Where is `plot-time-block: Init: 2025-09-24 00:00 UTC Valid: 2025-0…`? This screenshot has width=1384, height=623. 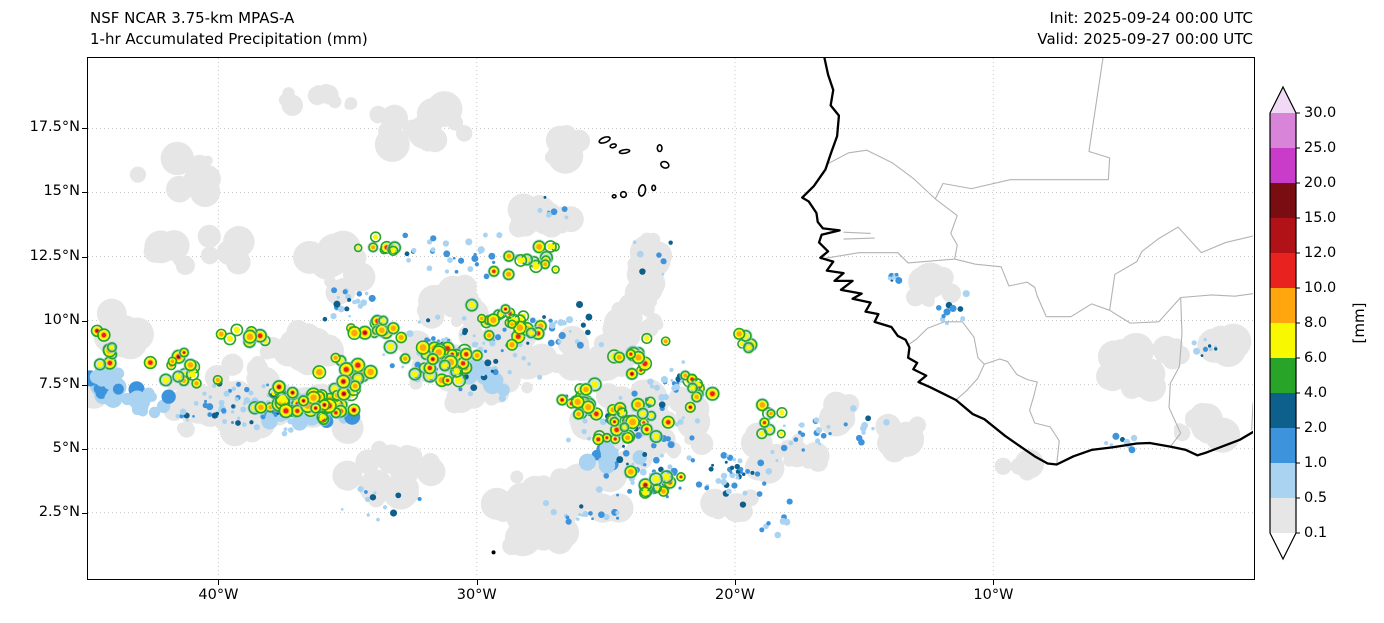
plot-time-block: Init: 2025-09-24 00:00 UTC Valid: 2025-0… is located at coordinates (1145, 29).